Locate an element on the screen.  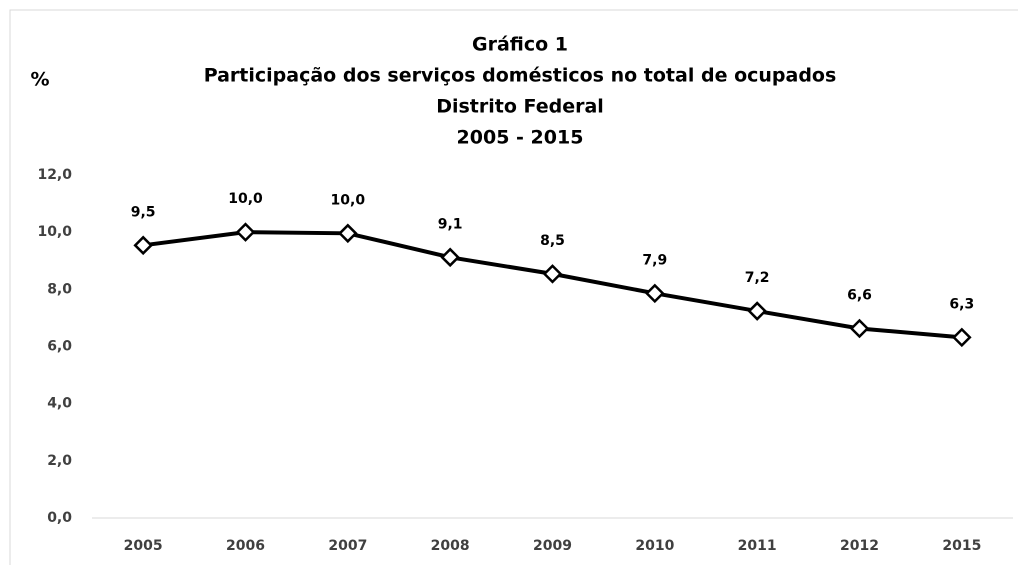
x-tick-label: 2007 is located at coordinates (347, 546).